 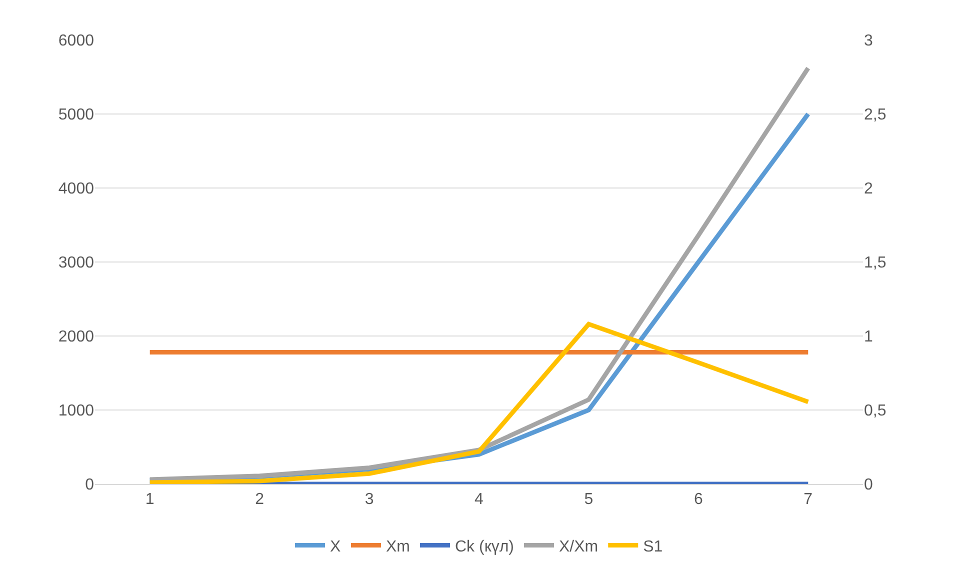 What do you see at coordinates (484, 547) in the screenshot?
I see `legend-label: Ck (күл)` at bounding box center [484, 547].